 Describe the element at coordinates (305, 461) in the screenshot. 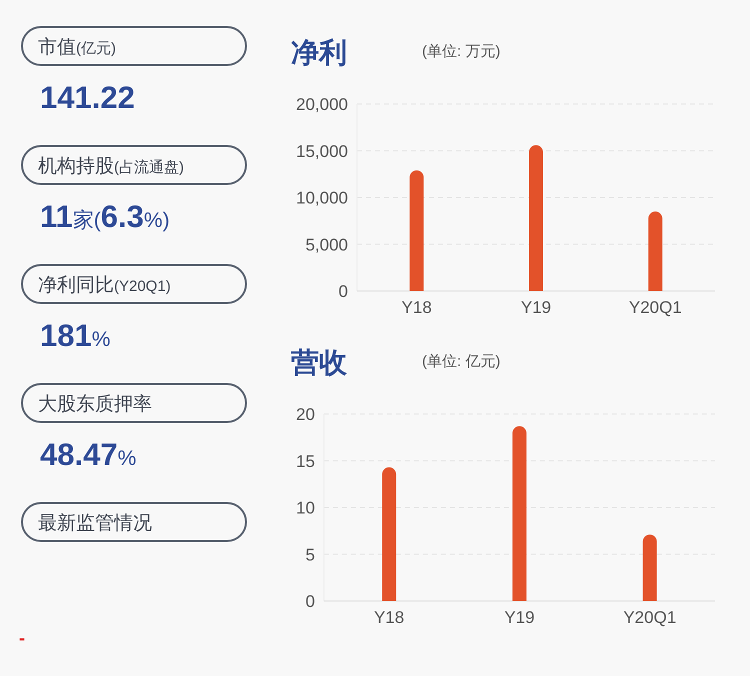

I see `y-tick-label: 15` at that location.